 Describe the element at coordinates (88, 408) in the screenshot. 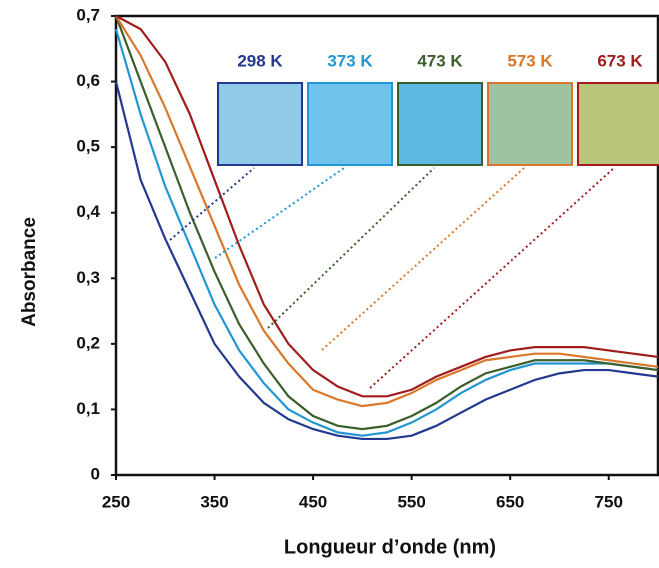

I see `y-tick-label: 0,1` at that location.